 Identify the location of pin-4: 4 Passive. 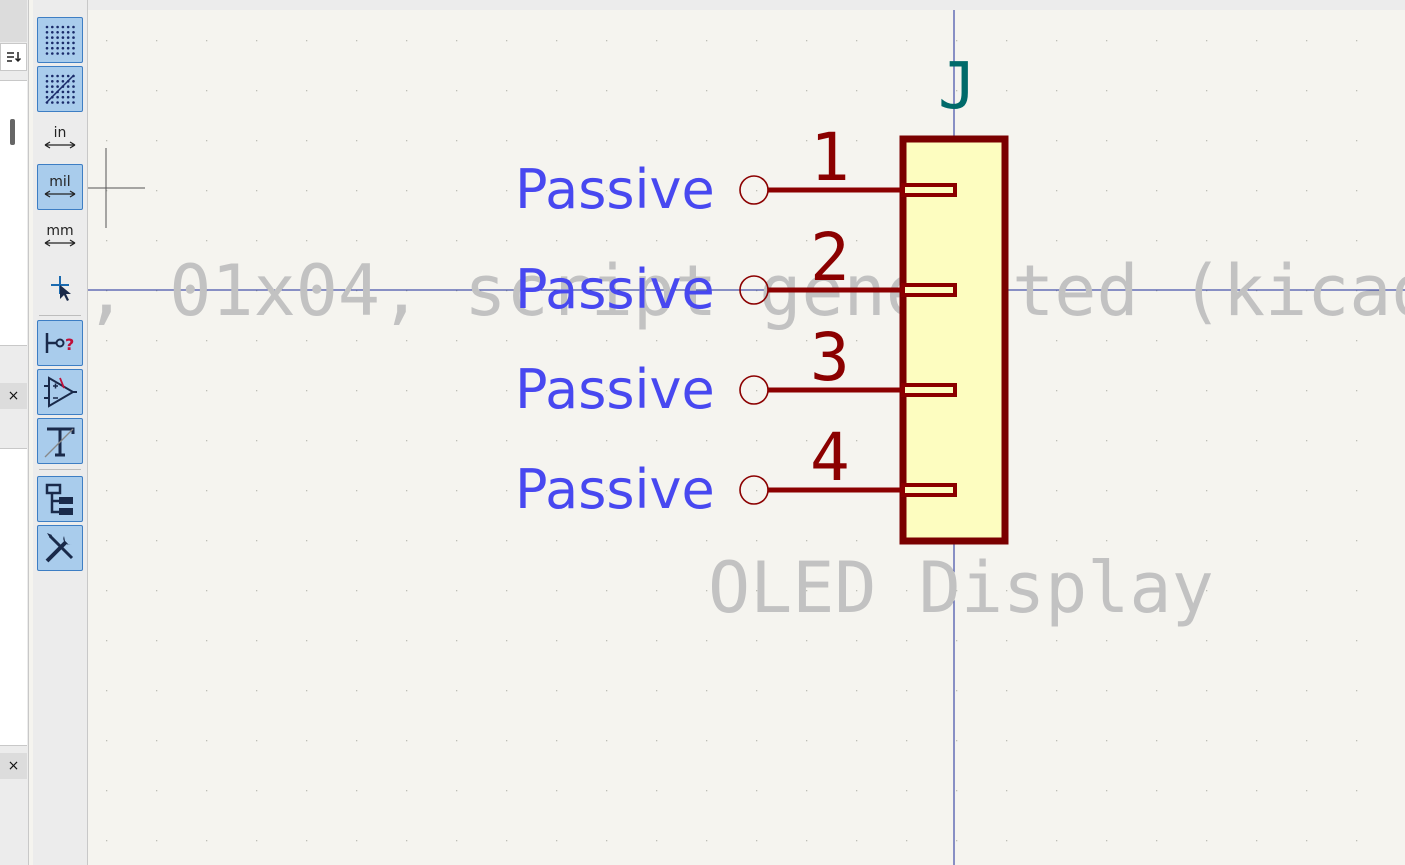
(736, 470).